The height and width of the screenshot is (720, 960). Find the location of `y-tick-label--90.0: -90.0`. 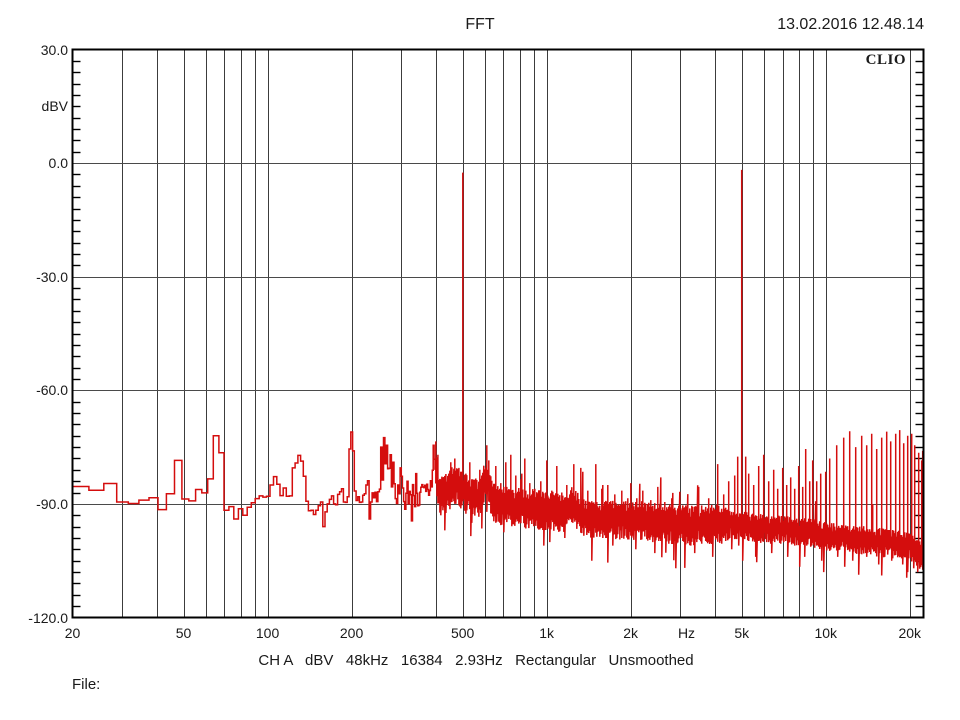

y-tick-label--90.0: -90.0 is located at coordinates (52, 503).